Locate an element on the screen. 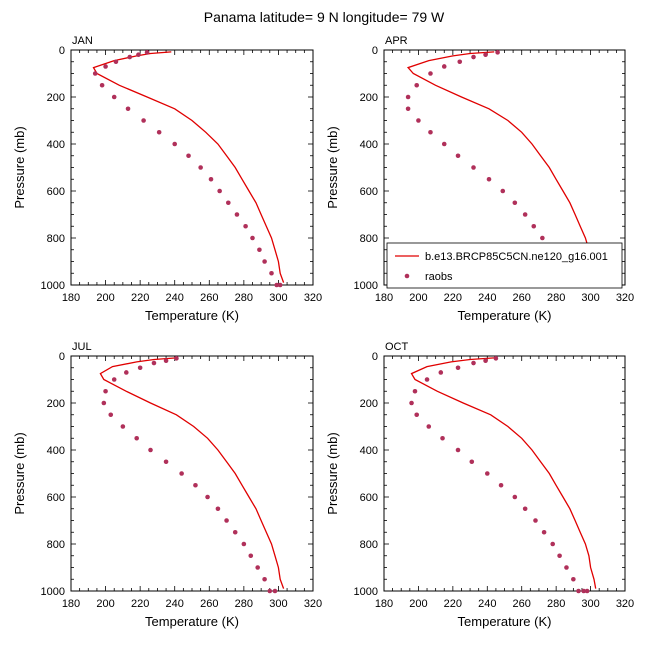 The width and height of the screenshot is (648, 648). figure-title: Panama latitude= 9 N longitude= 79 W is located at coordinates (324, 17).